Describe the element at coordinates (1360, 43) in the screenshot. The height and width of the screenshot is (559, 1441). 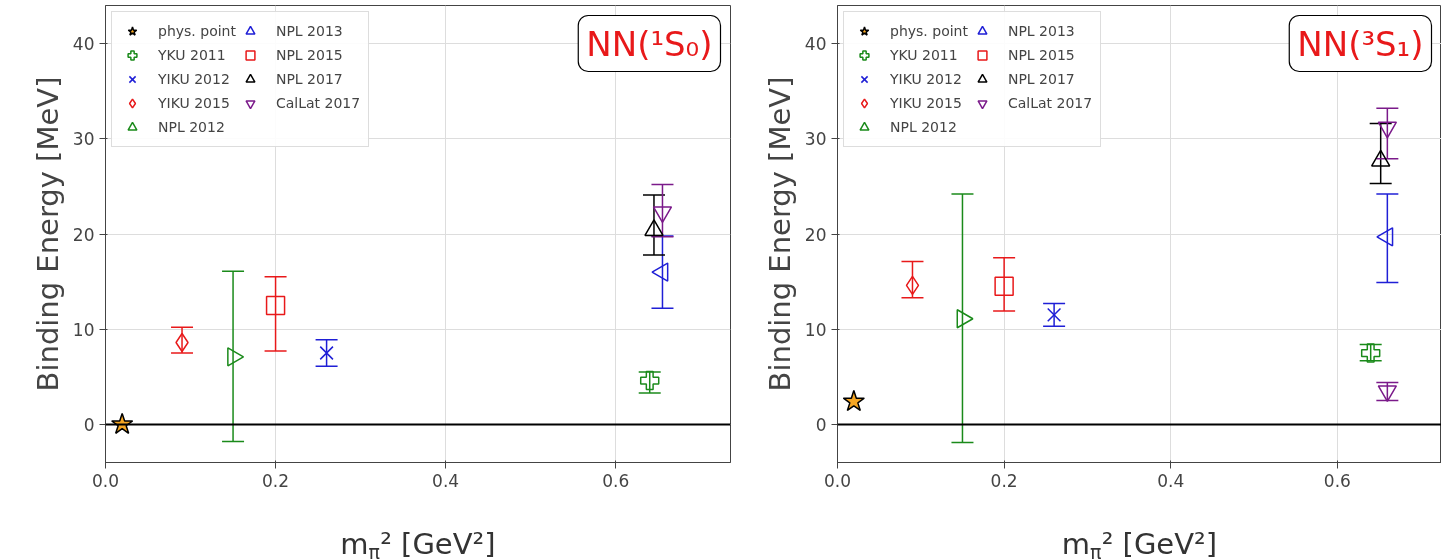
I see `annotation: NN(³S₁)` at that location.